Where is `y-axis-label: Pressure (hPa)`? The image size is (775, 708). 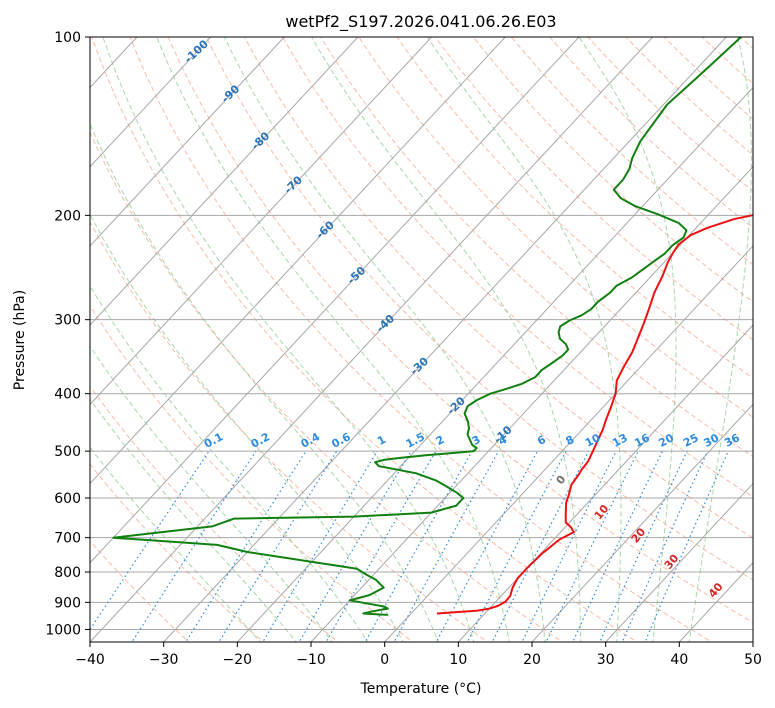
y-axis-label: Pressure (hPa) is located at coordinates (20, 340).